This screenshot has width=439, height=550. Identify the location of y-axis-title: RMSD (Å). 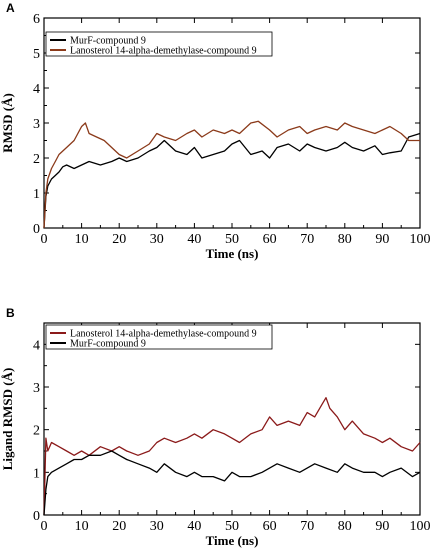
(7, 123).